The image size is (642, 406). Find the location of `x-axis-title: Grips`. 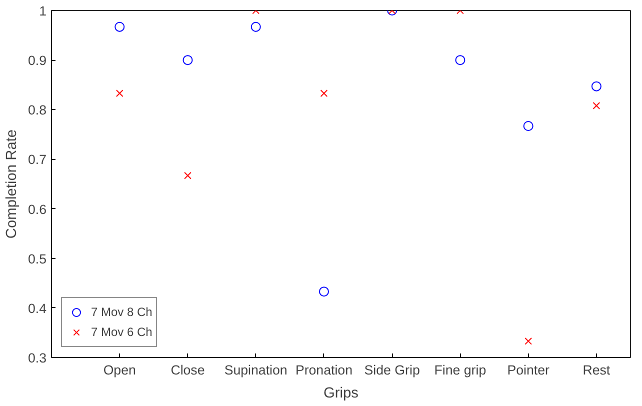

x-axis-title: Grips is located at coordinates (341, 394).